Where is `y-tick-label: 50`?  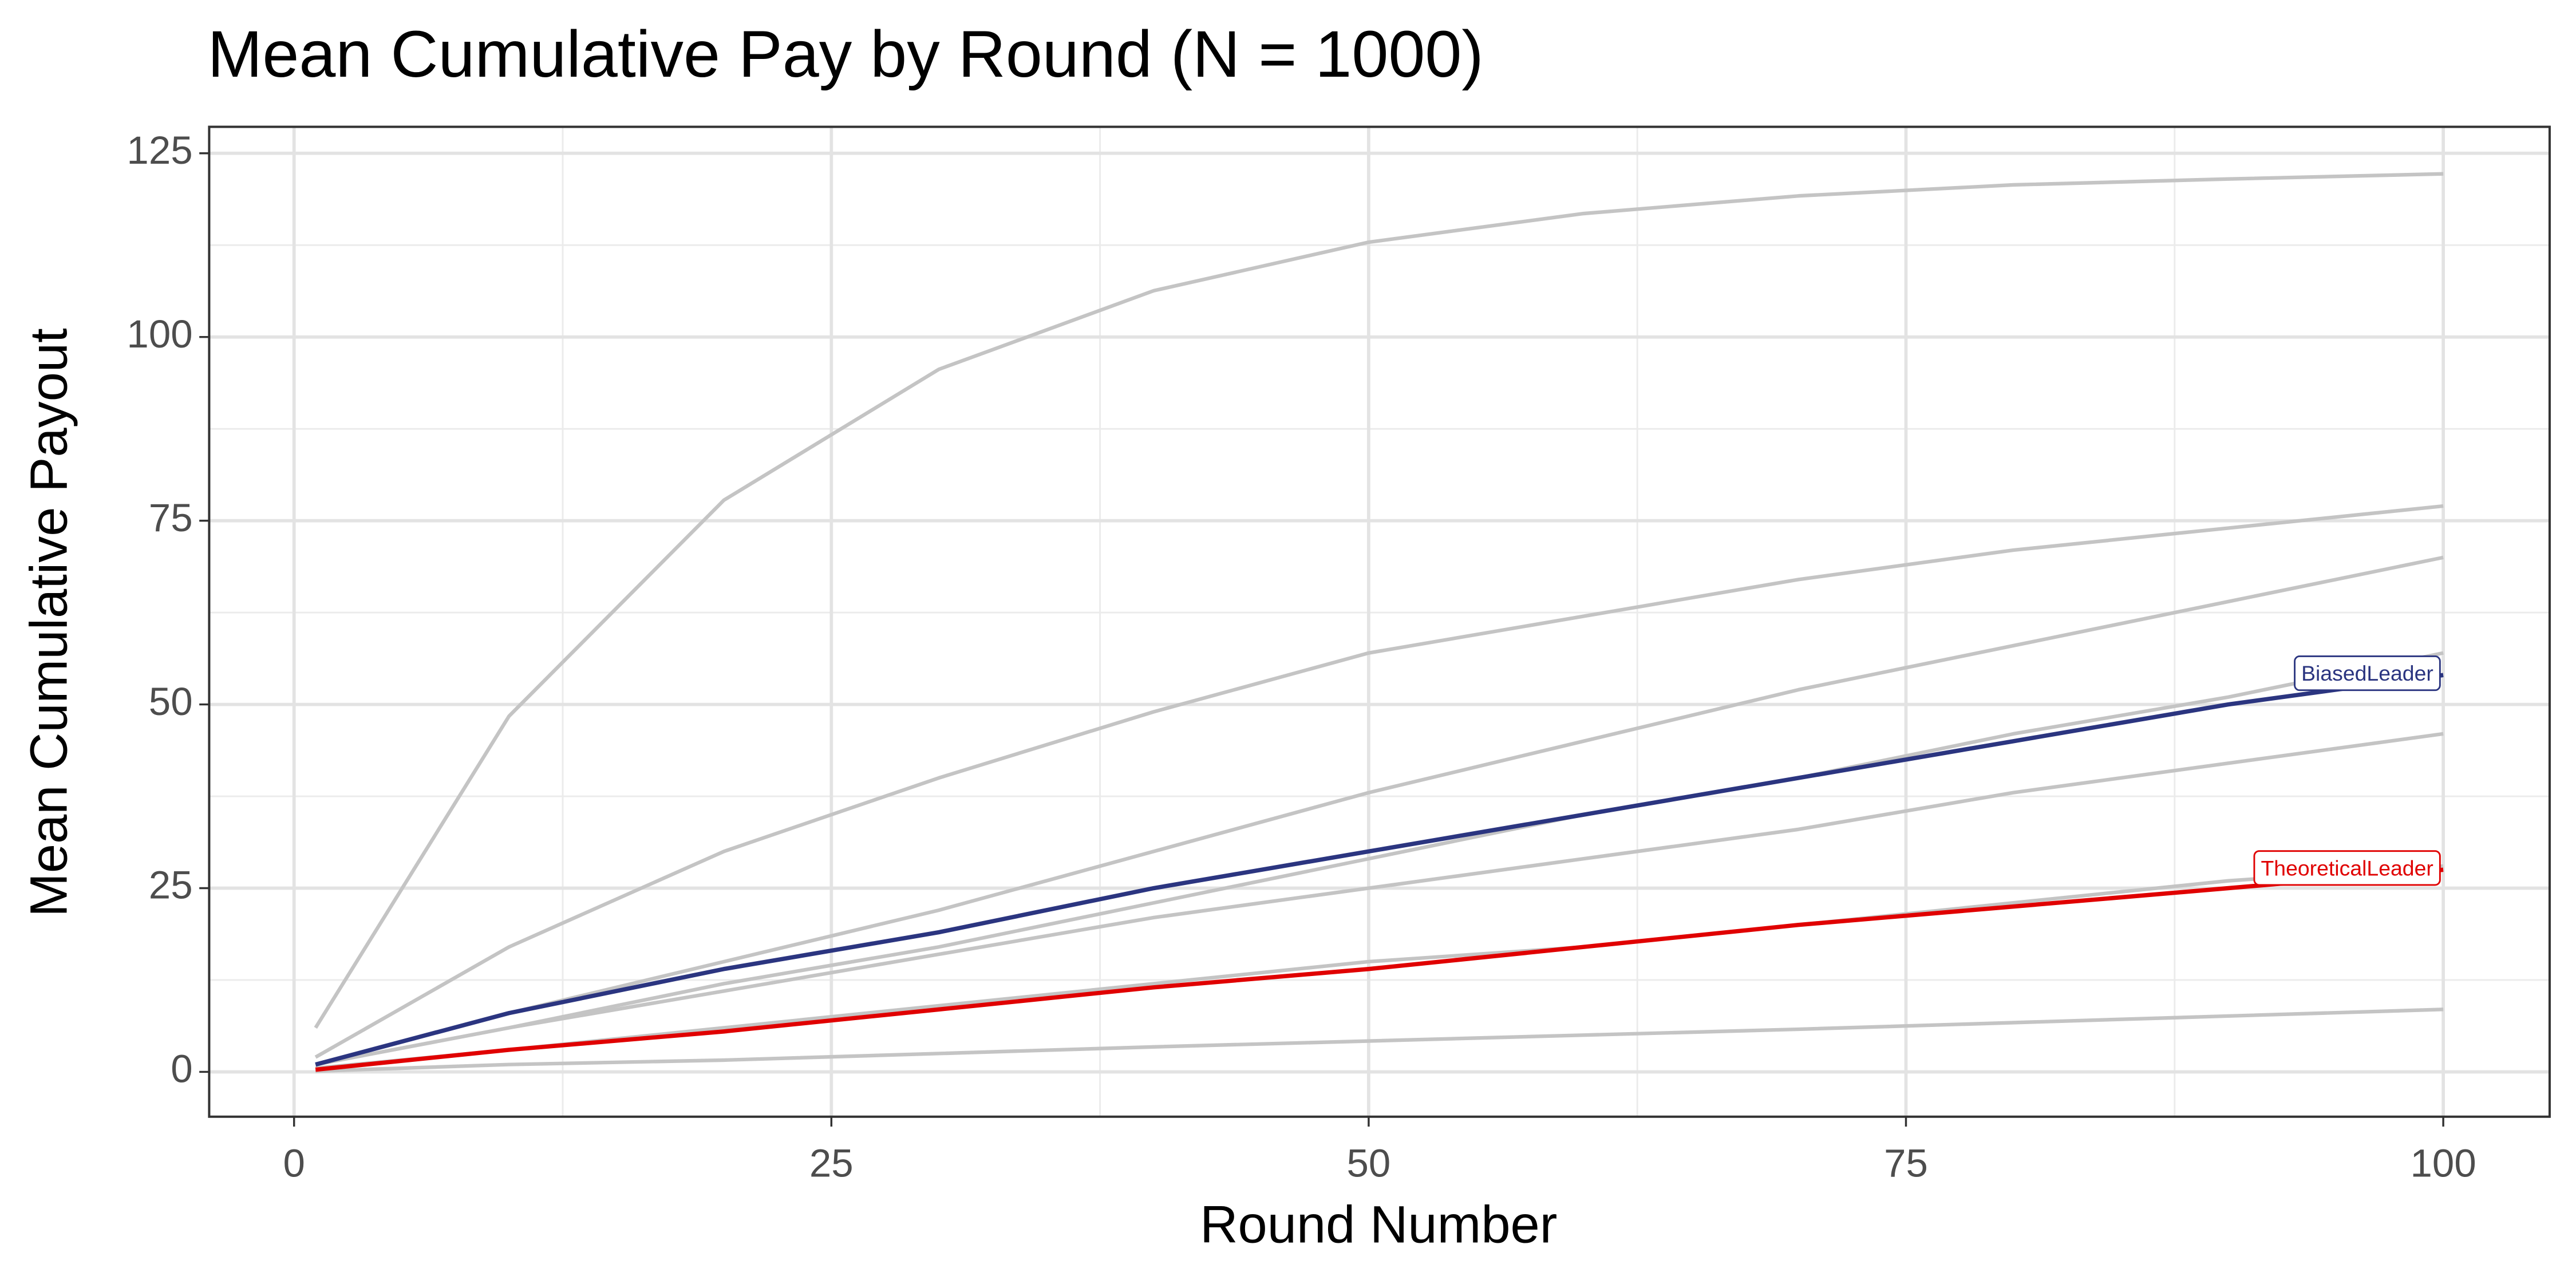
y-tick-label: 50 is located at coordinates (171, 701).